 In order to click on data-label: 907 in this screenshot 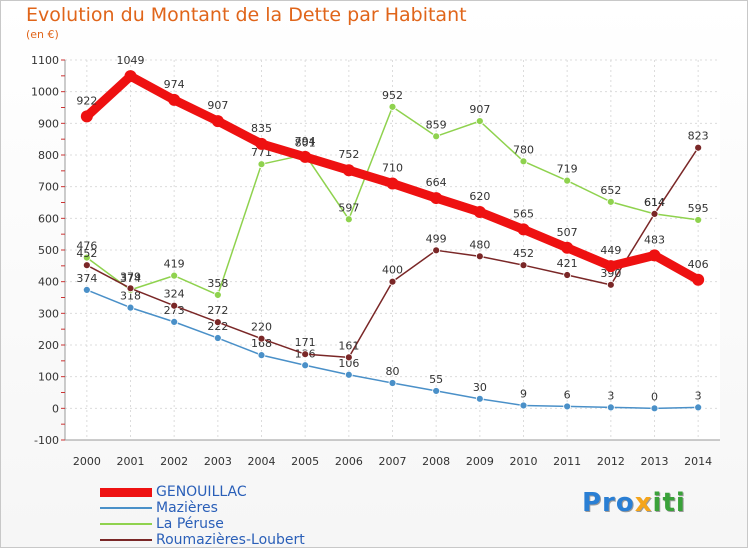, I will do `click(479, 109)`.